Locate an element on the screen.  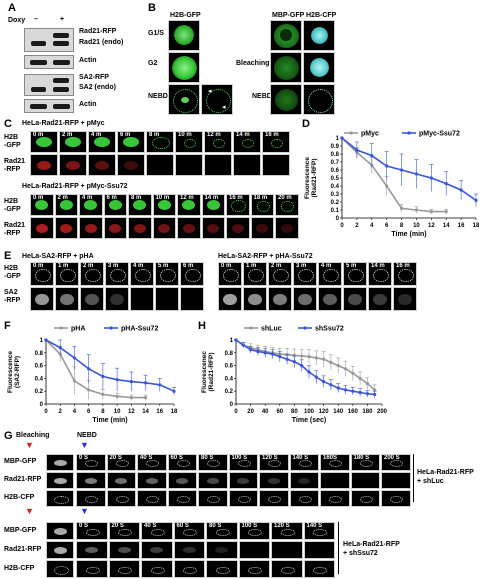
x-tick-label: 2 is located at coordinates (61, 412).